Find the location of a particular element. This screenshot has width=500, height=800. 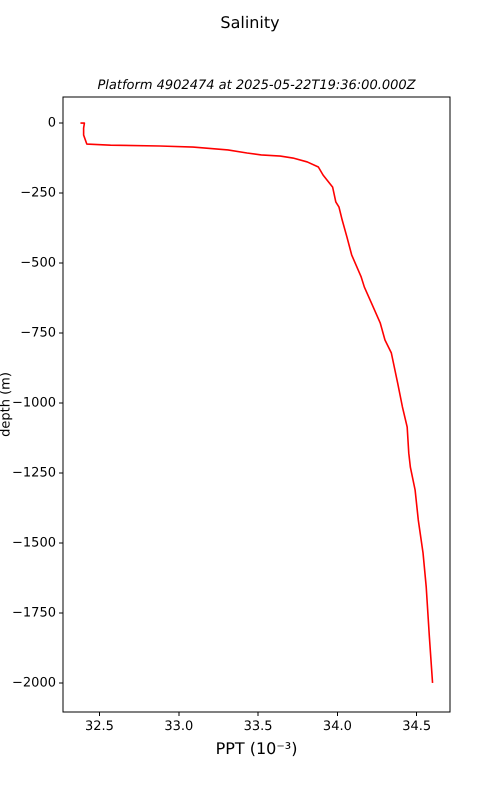

y-tick-label: −1000 is located at coordinates (34, 402).